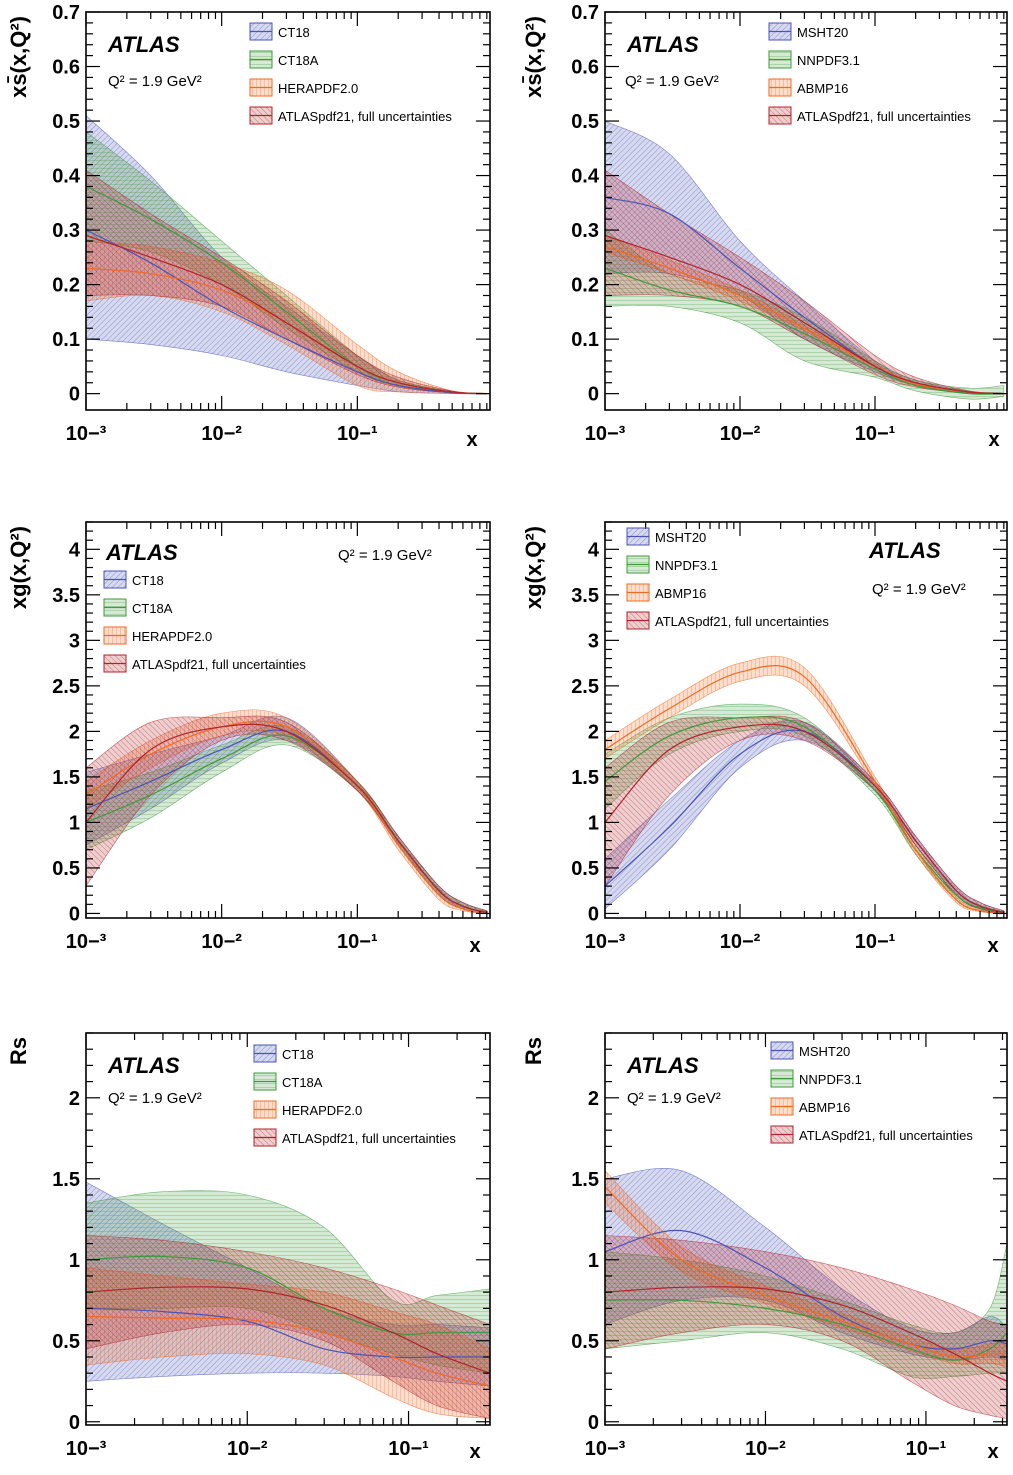 This screenshot has width=1013, height=1475. Describe the element at coordinates (66, 596) in the screenshot. I see `y-tick-label: 3.5` at that location.